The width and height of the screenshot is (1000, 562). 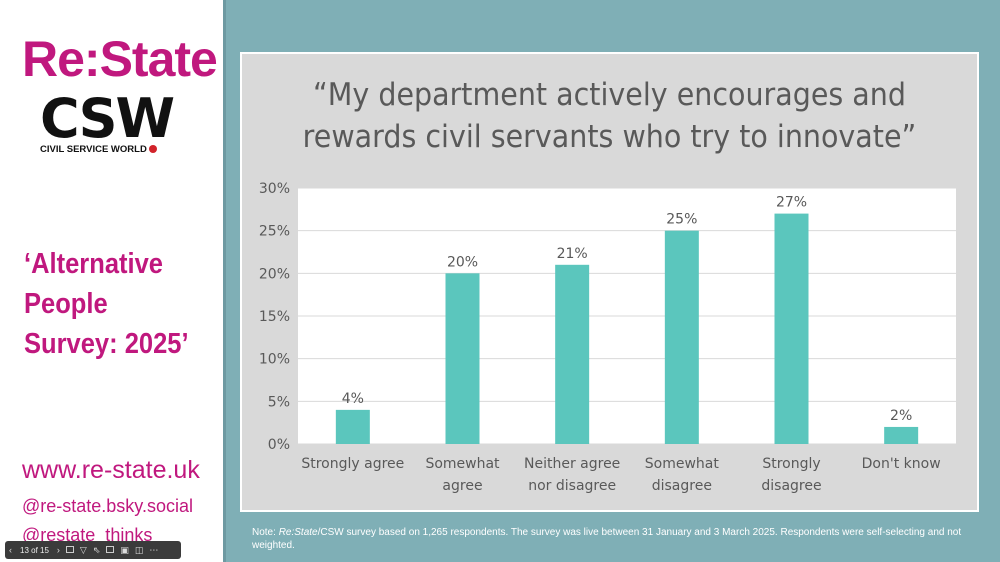 I want to click on y-tick-label: 25%, so click(x=274, y=232).